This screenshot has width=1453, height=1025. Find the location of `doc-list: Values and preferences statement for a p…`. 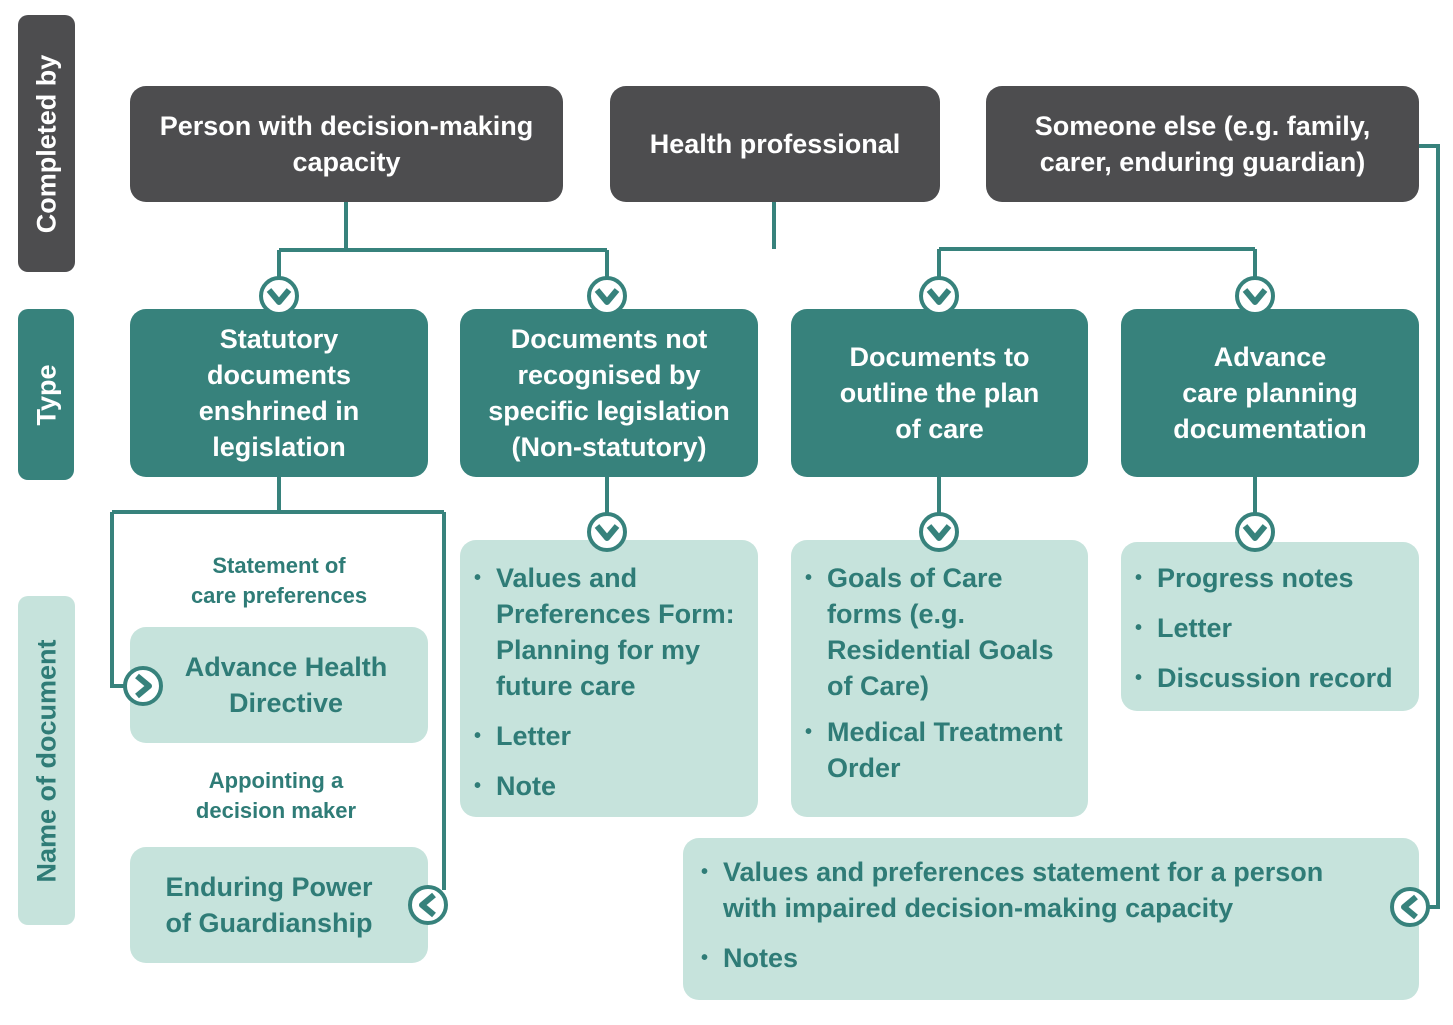

doc-list: Values and preferences statement for a p… is located at coordinates (1030, 915).